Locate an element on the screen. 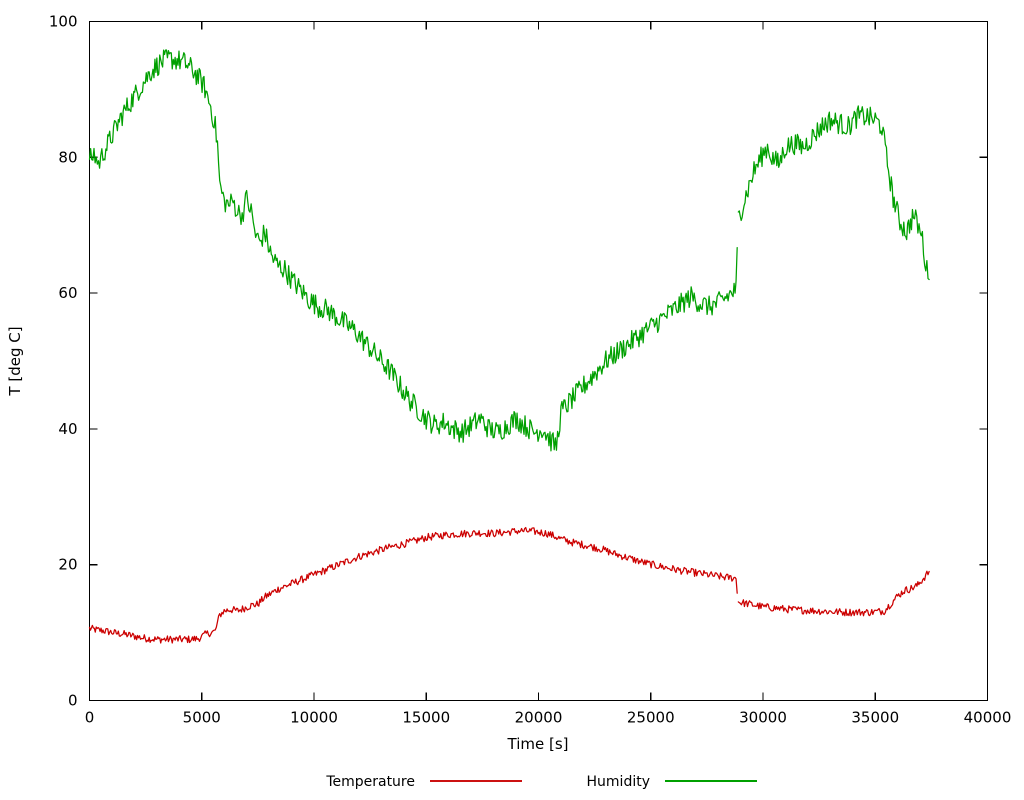  legend-label-humidity: Humidity is located at coordinates (618, 782).